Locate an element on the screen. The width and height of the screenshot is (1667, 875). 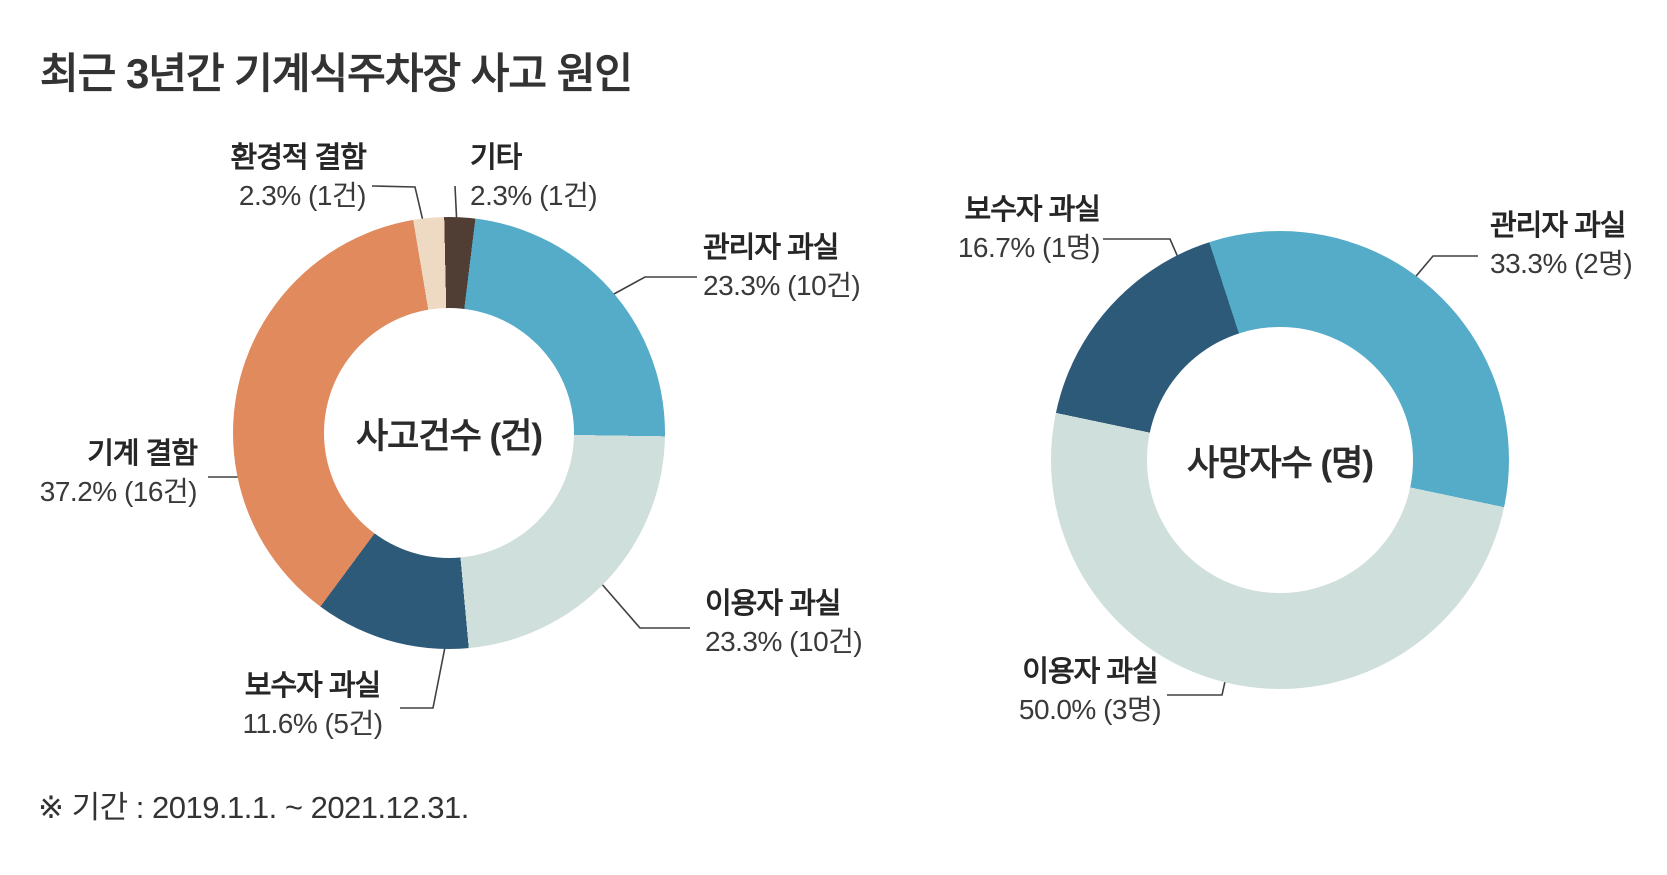
segment-value: 11.6% (5건) is located at coordinates (312, 723).